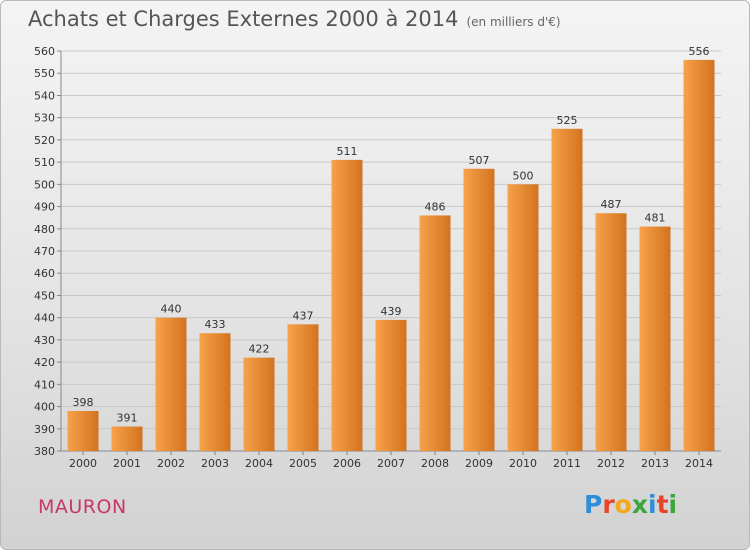 The height and width of the screenshot is (550, 750). Describe the element at coordinates (655, 463) in the screenshot. I see `x-tick-label: 2013` at that location.